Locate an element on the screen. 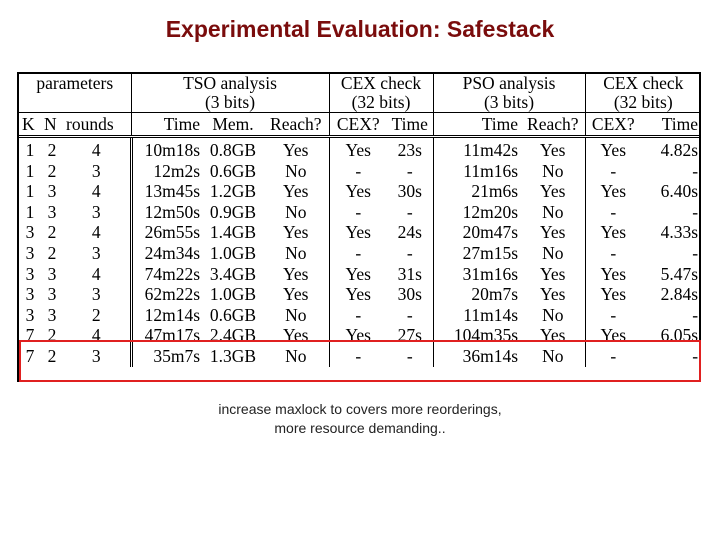  table-cell: 4.82s is located at coordinates (679, 150).